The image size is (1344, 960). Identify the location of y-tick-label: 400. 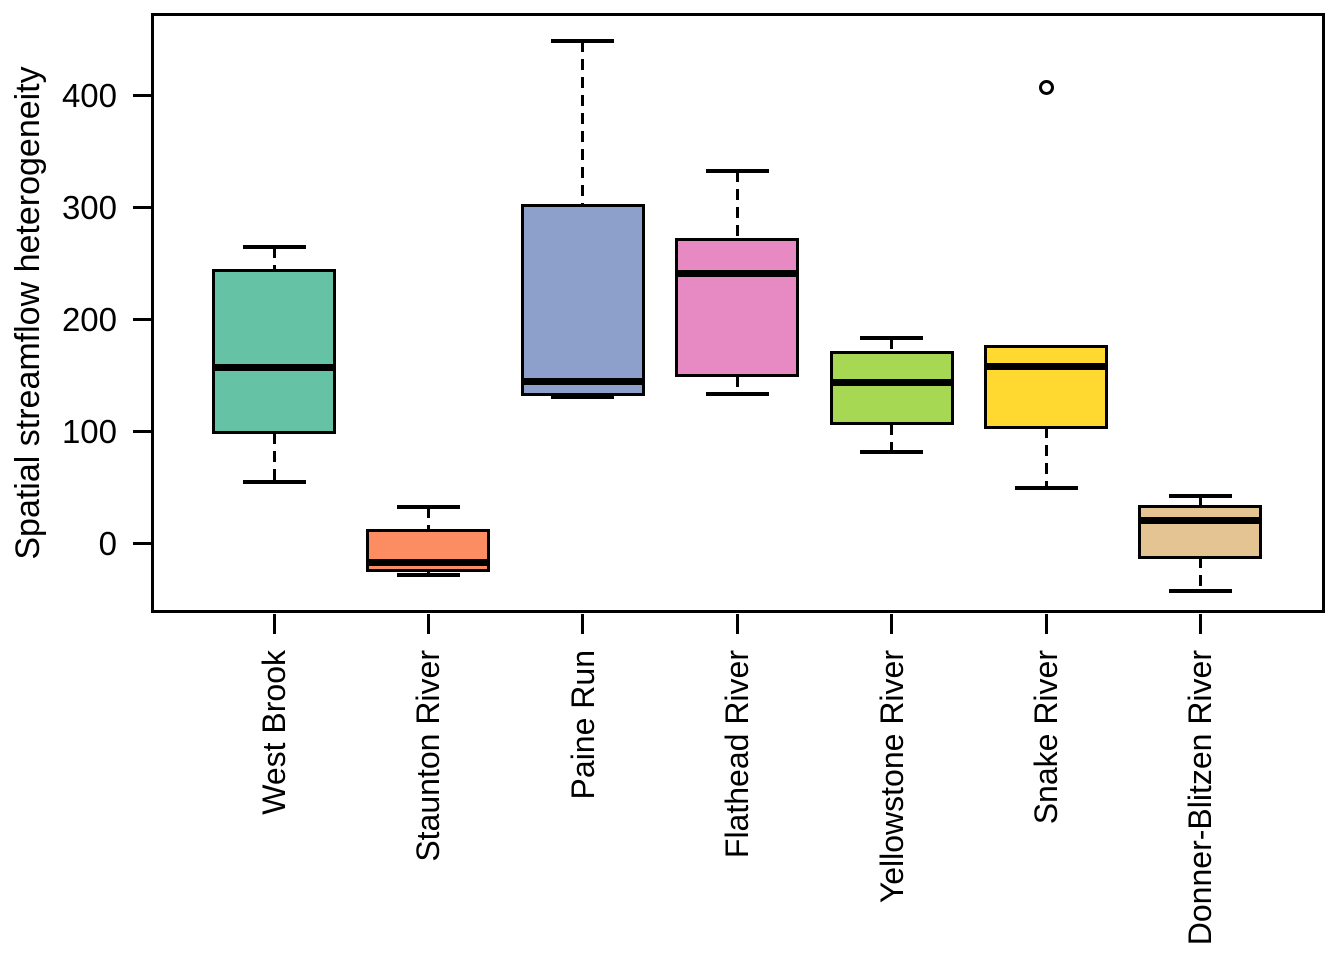
(89, 95).